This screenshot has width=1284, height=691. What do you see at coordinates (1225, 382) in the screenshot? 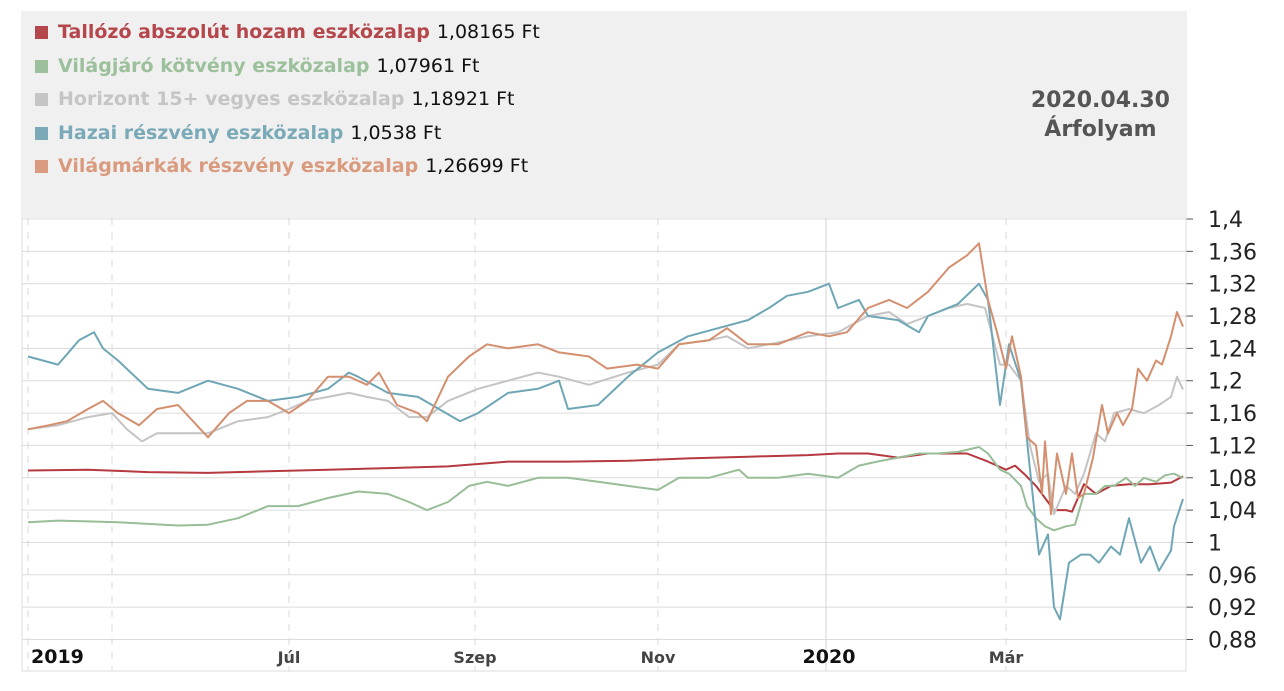
I see `y-tick-label: 1,2` at bounding box center [1225, 382].